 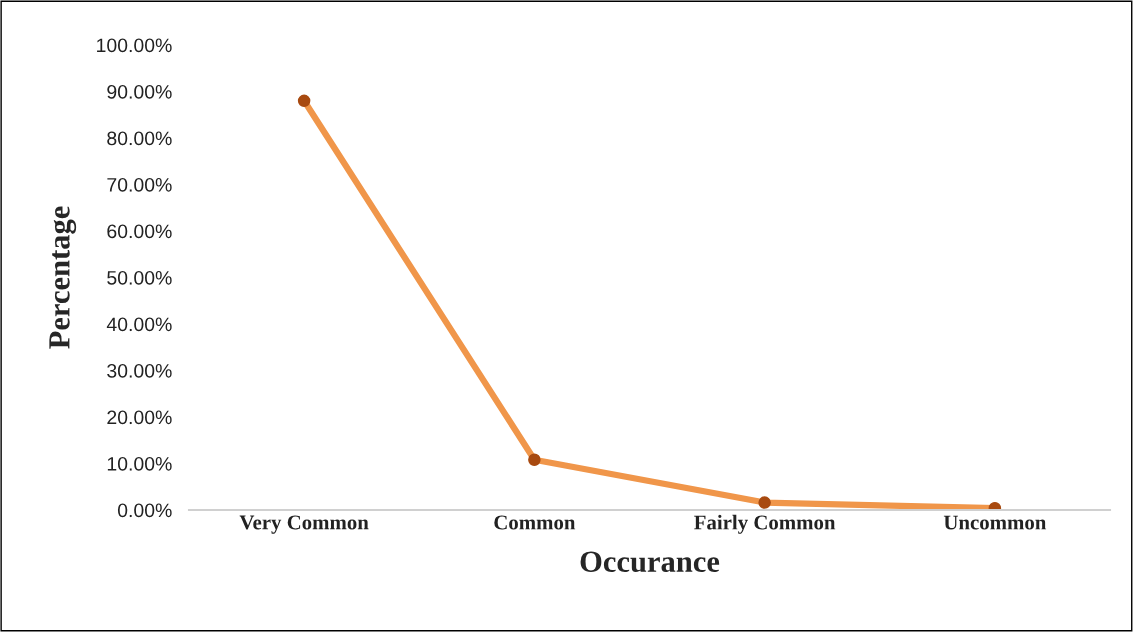 What do you see at coordinates (995, 522) in the screenshot?
I see `x-tick-label: Uncommon` at bounding box center [995, 522].